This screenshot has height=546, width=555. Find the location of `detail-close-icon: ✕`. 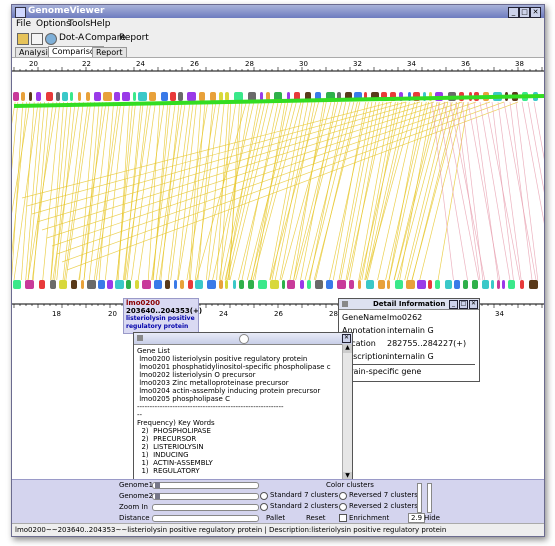

detail-close-icon: ✕ is located at coordinates (473, 304).